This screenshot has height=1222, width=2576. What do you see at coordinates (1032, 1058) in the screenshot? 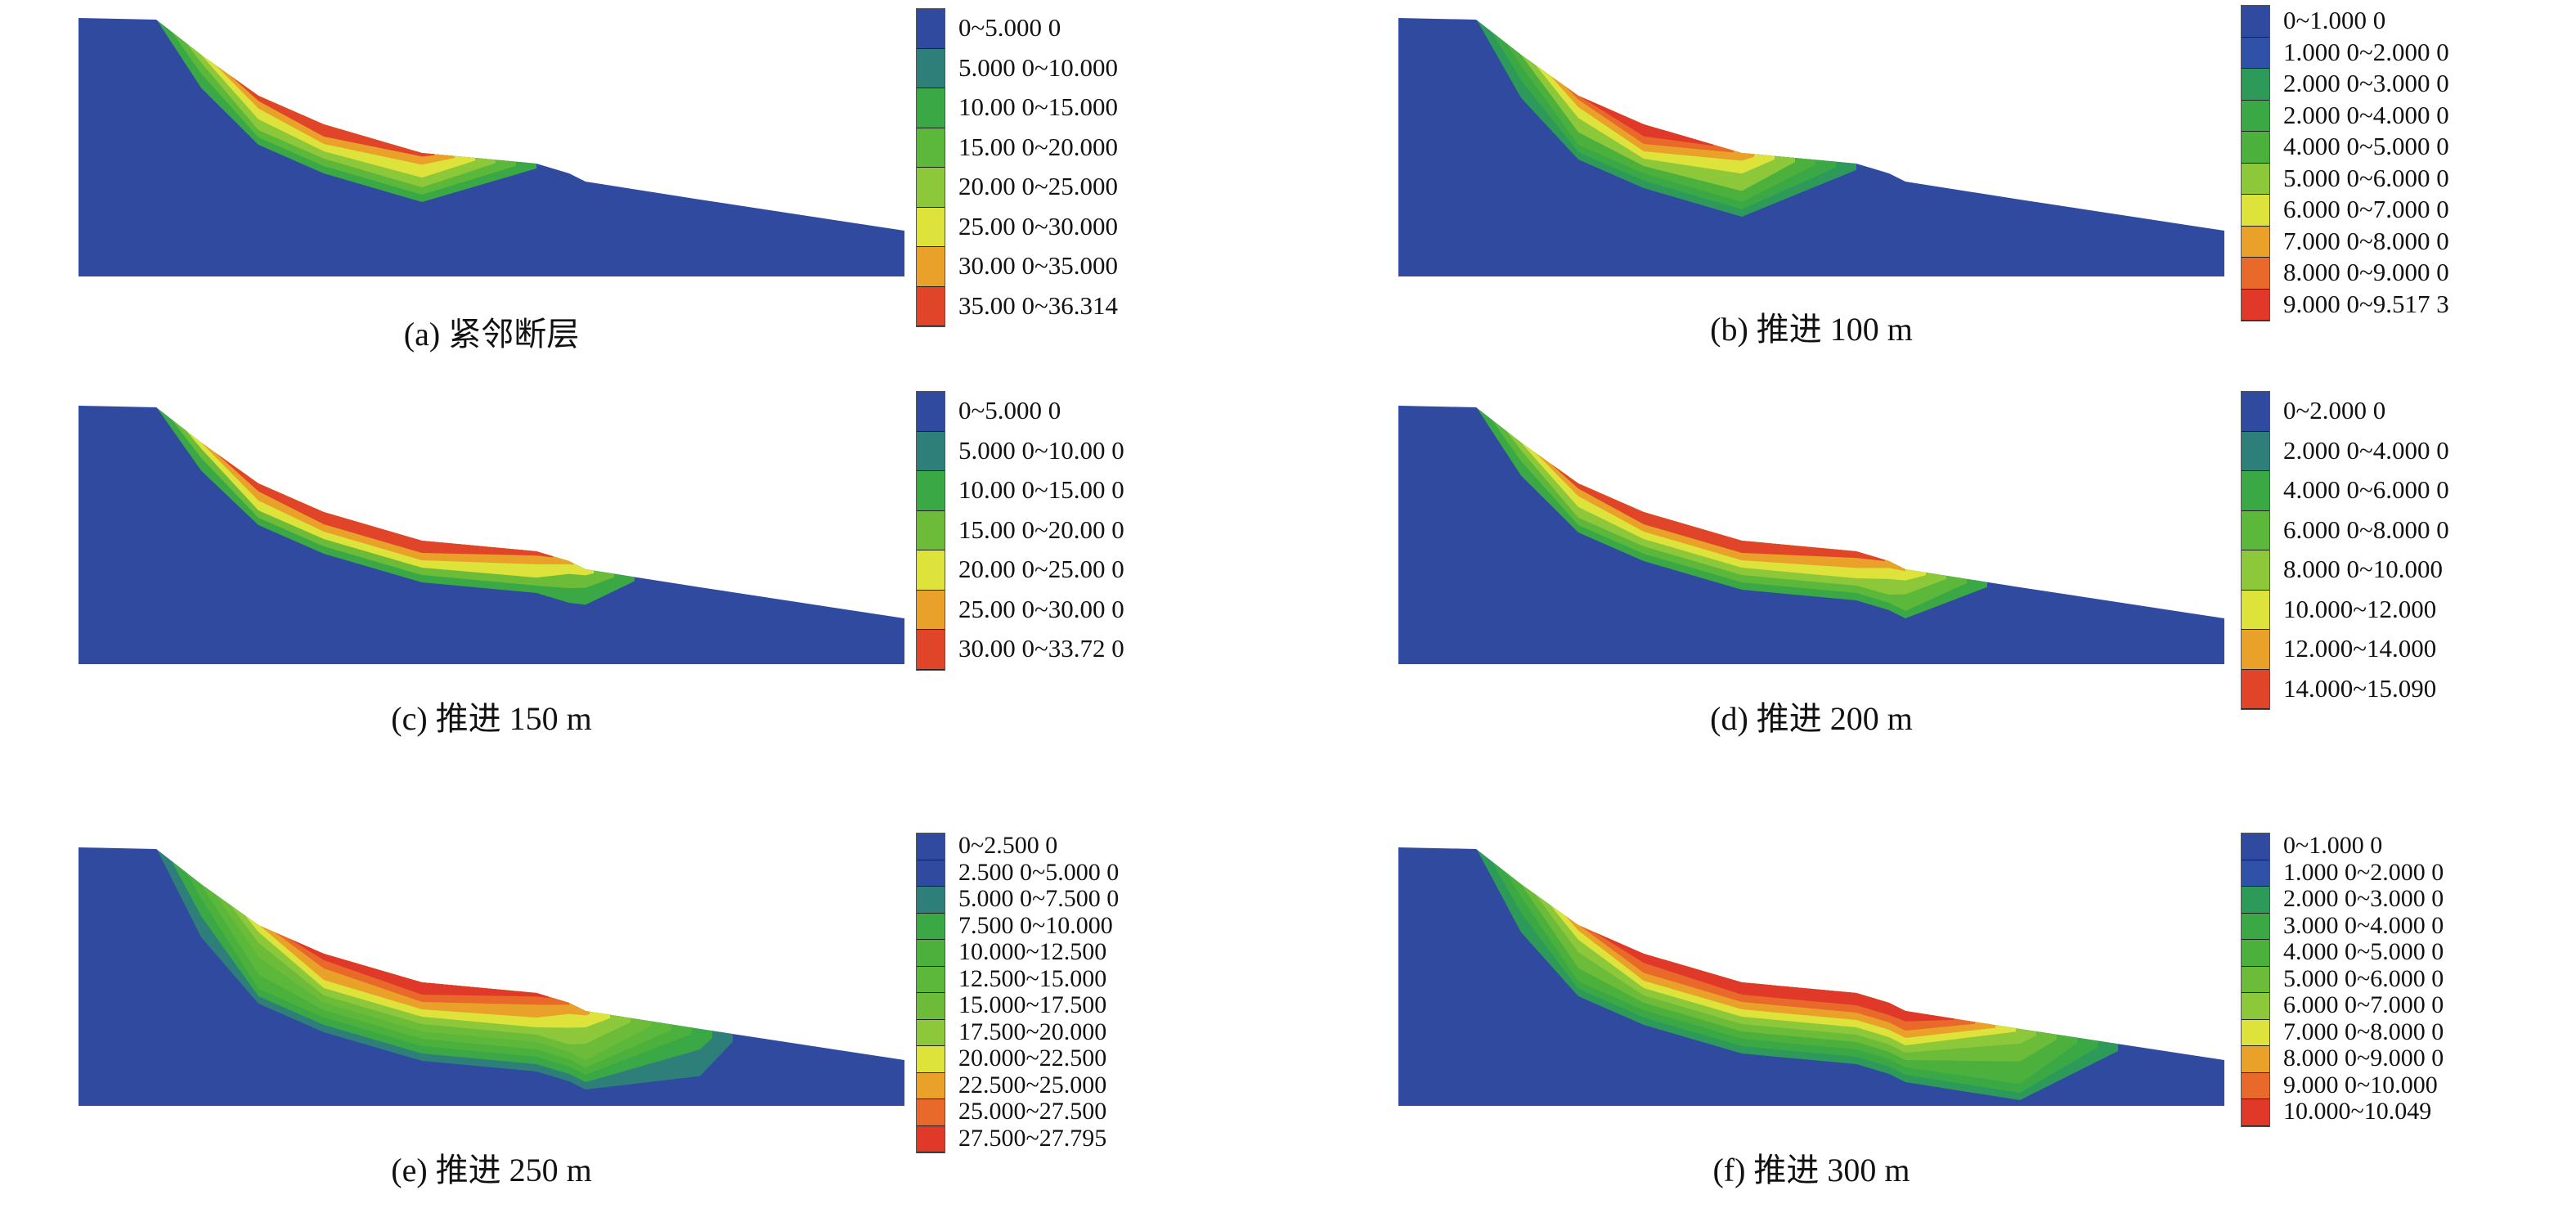
I see `legend-label: 20.000~22.500` at bounding box center [1032, 1058].